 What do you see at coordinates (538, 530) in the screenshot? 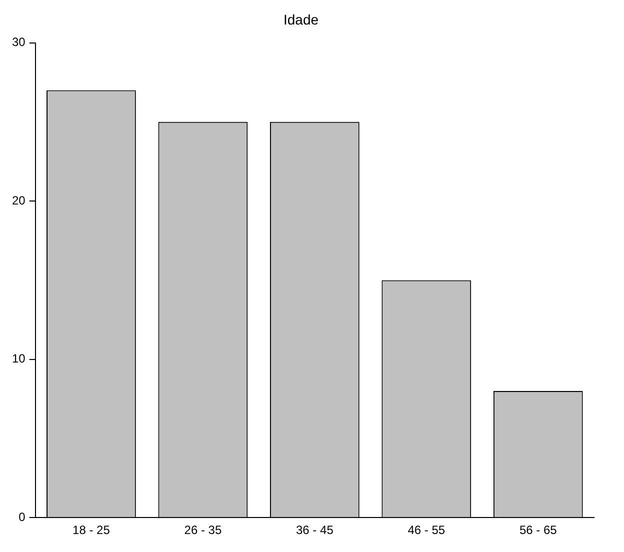
I see `x-tick-label: 56 - 65` at bounding box center [538, 530].